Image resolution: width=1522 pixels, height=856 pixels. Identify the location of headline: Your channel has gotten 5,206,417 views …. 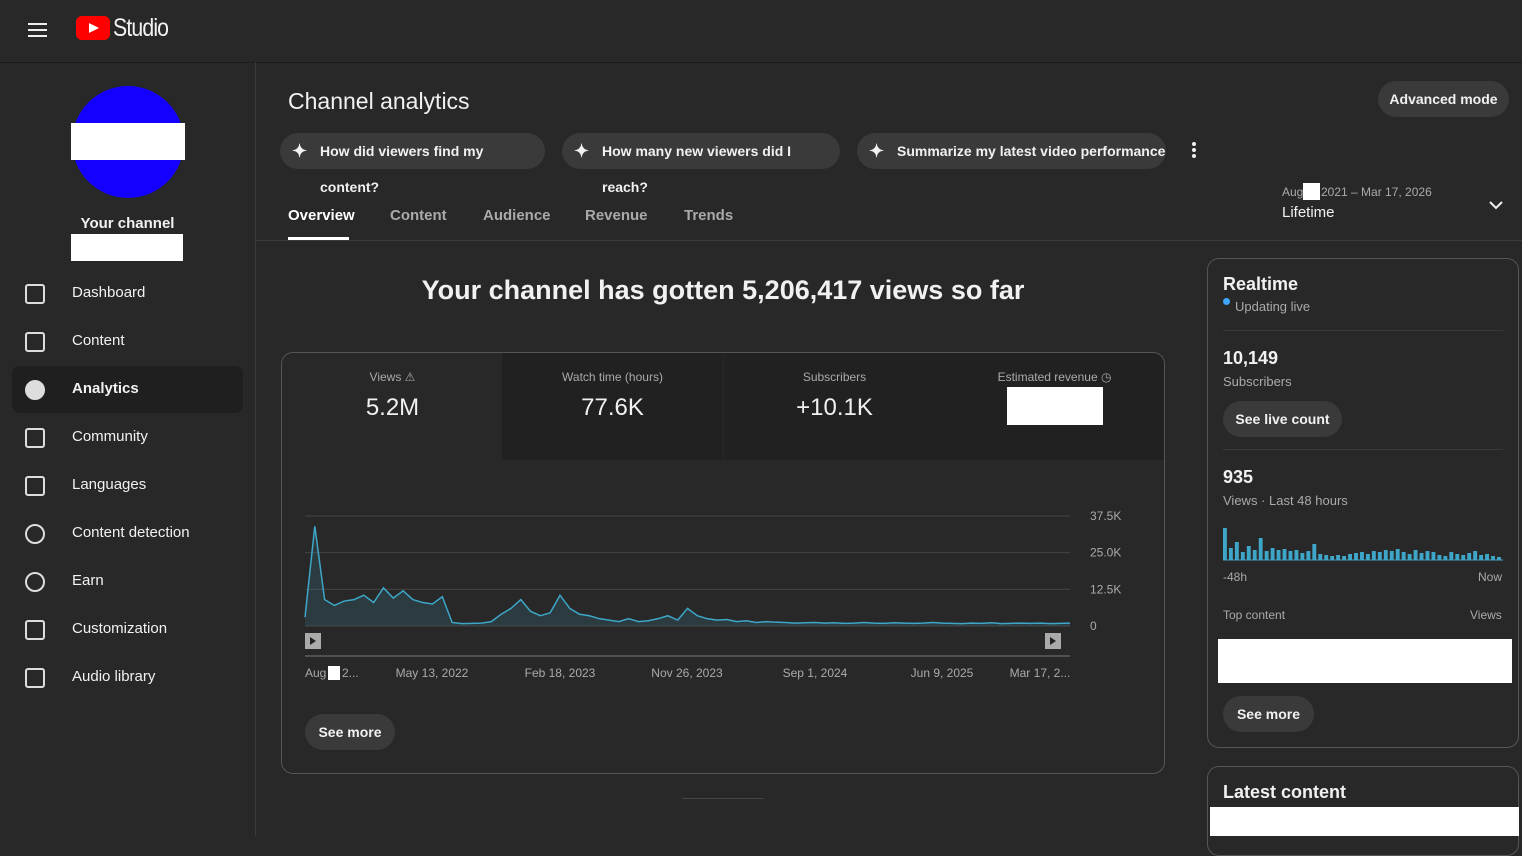
(723, 290).